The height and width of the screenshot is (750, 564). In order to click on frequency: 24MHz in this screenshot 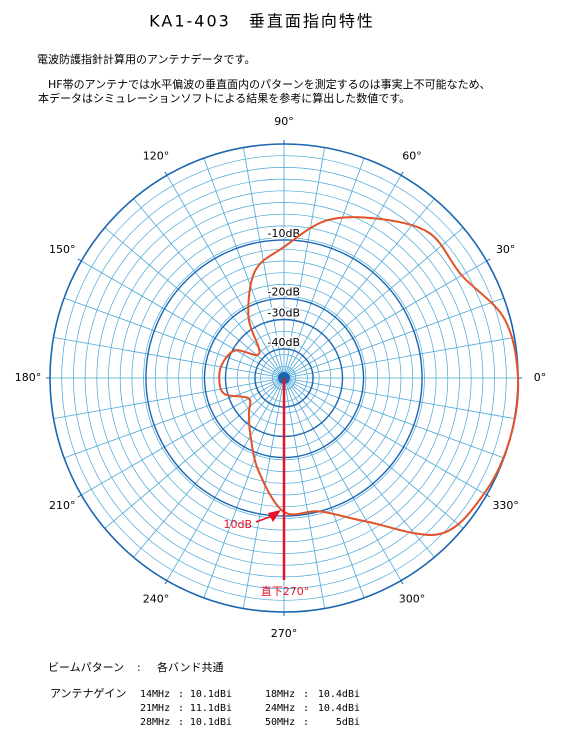, I will do `click(280, 708)`.